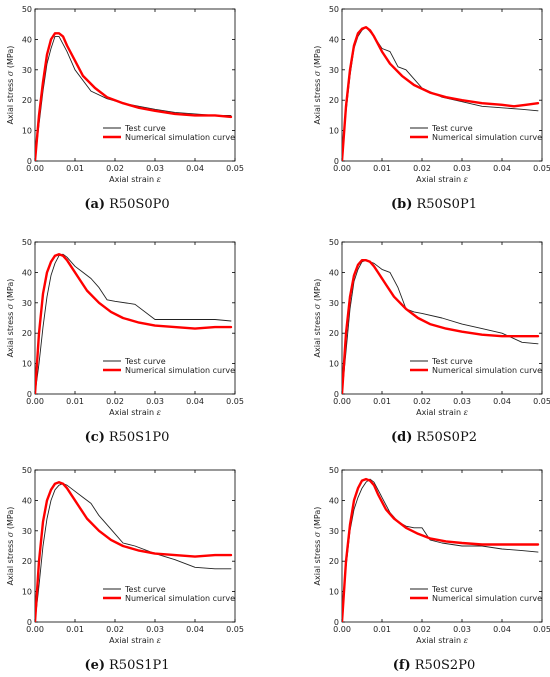  Describe the element at coordinates (445, 665) in the screenshot. I see `panel-caption-name: R50S2P0` at that location.